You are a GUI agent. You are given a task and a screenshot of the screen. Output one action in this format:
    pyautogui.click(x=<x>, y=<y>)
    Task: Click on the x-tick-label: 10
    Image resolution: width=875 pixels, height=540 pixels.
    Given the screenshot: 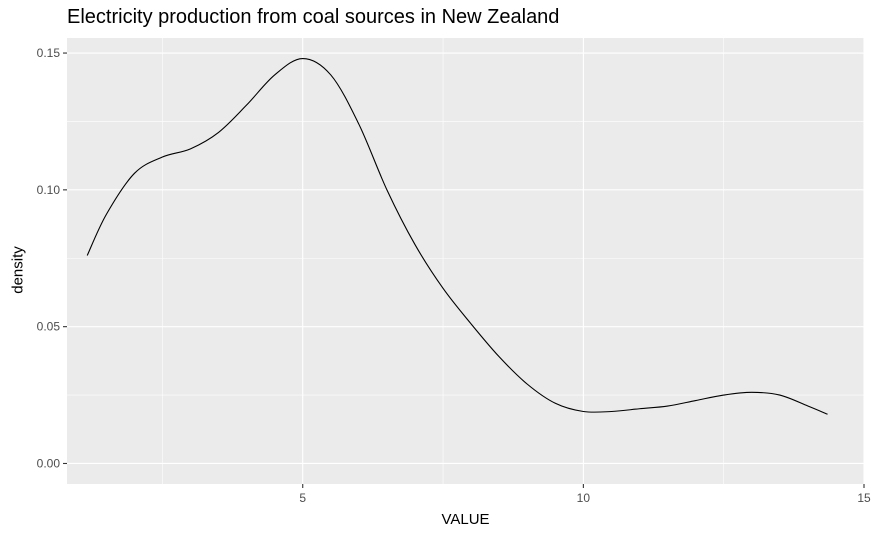 What is the action you would take?
    pyautogui.click(x=584, y=498)
    